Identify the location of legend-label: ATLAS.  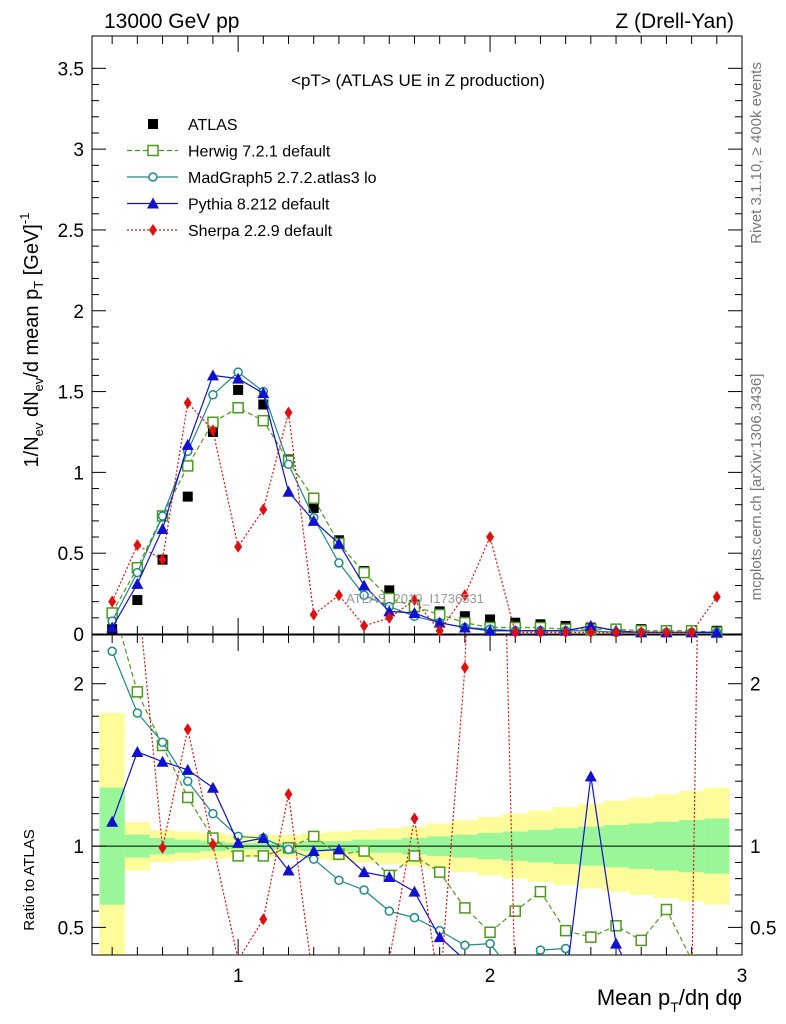
(213, 125).